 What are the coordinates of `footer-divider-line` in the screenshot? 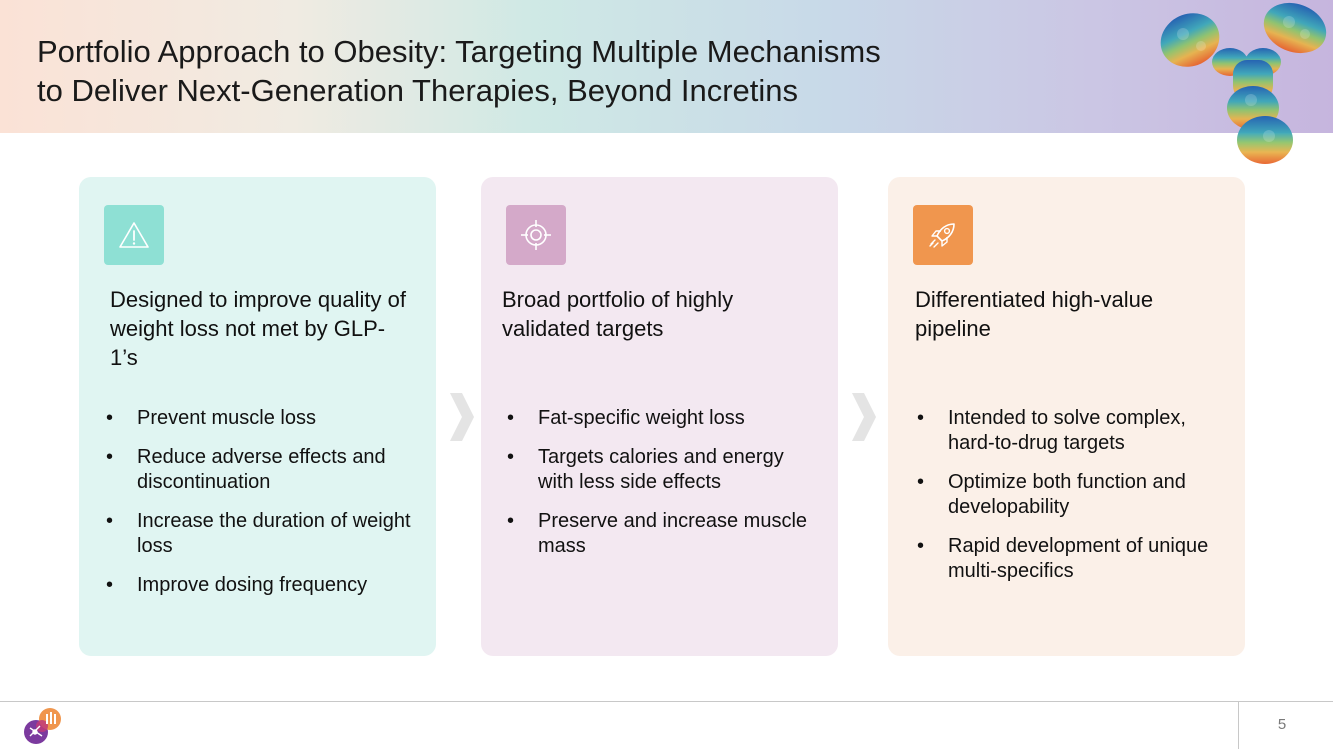 It's located at (666, 701).